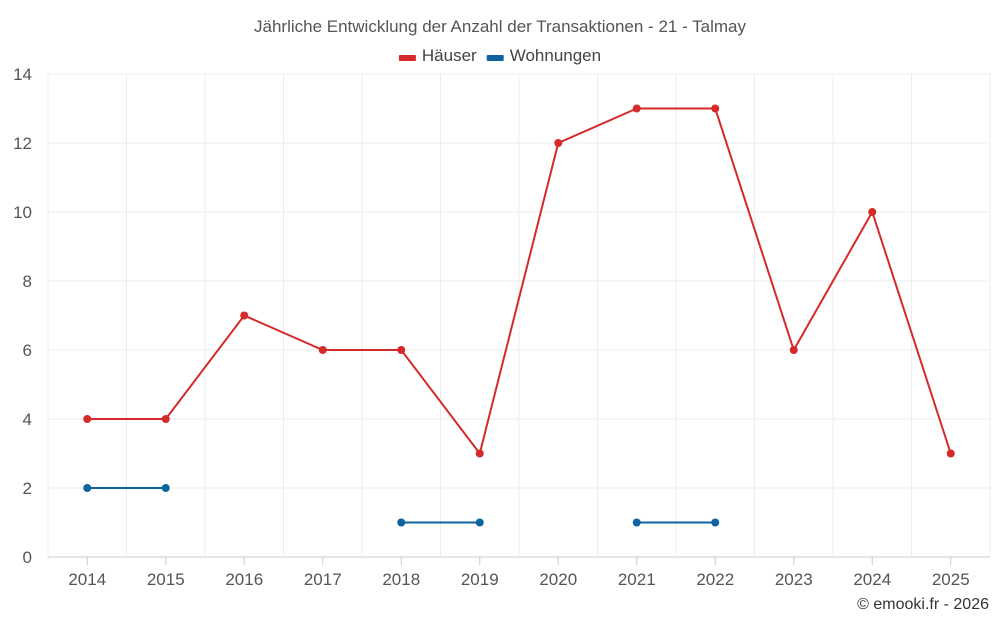 The image size is (1000, 625). I want to click on x-tick-label: 2023, so click(794, 579).